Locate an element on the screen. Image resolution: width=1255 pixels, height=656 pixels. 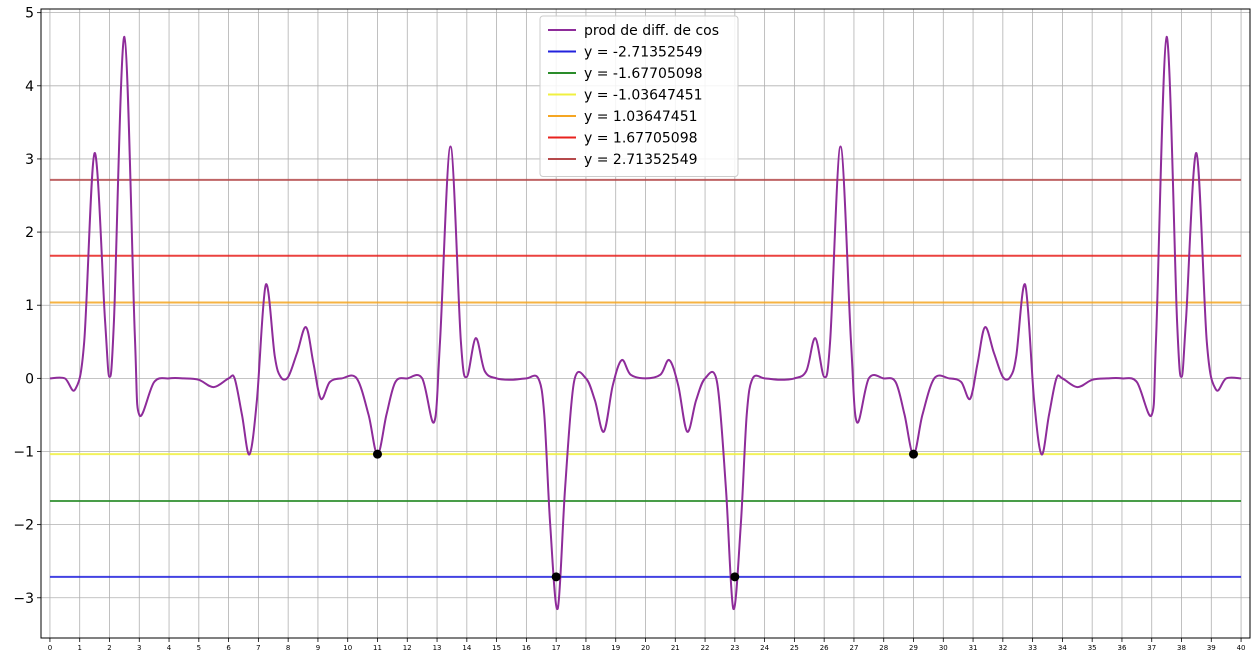
legend-label: y = -1.67705098 is located at coordinates (643, 74).